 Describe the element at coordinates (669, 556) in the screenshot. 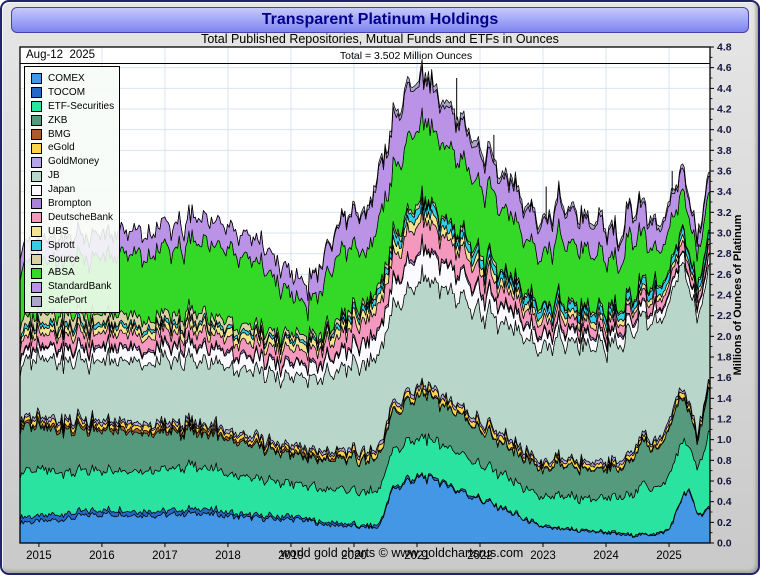

I see `svg-text: 2025` at that location.